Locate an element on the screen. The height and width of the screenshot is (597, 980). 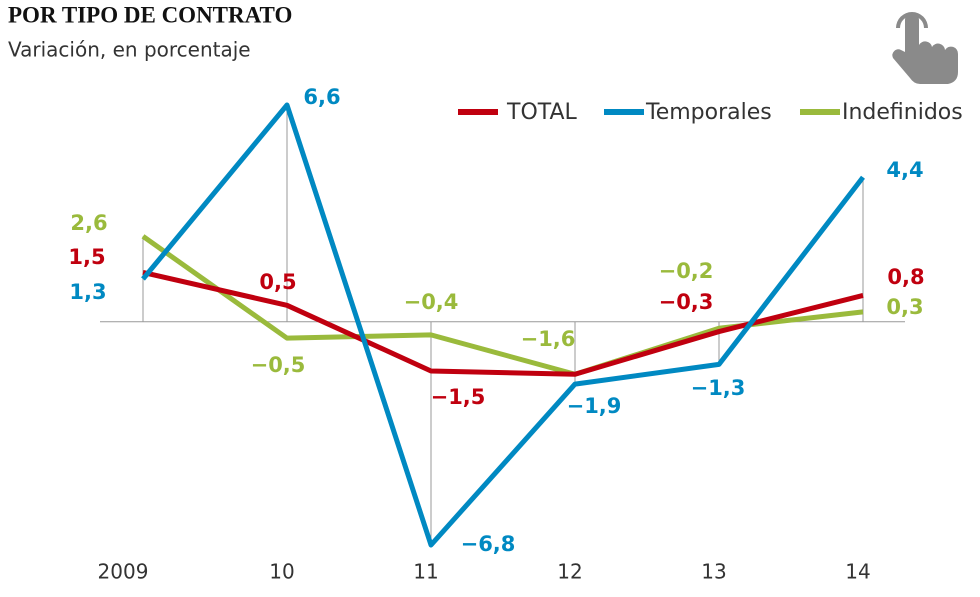
x-tick-label: 11 is located at coordinates (425, 572).